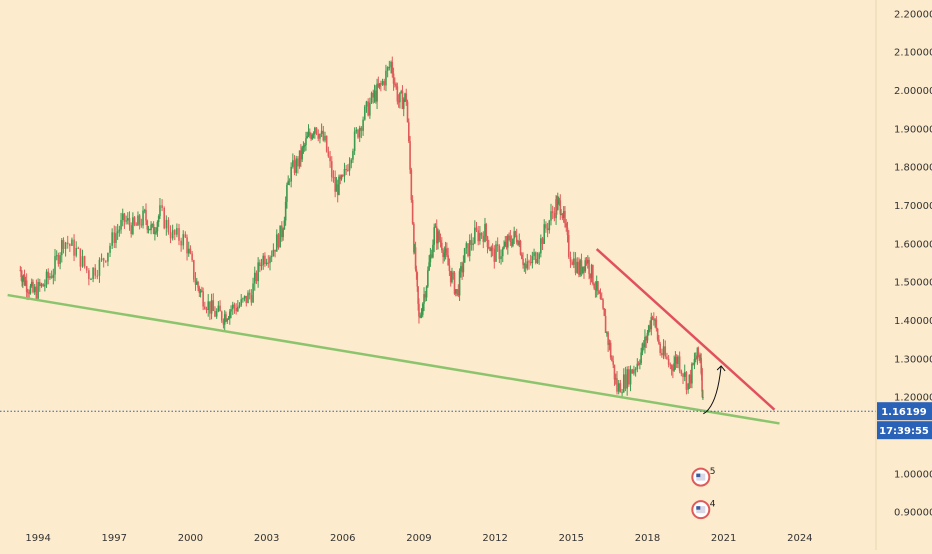 The height and width of the screenshot is (554, 932). What do you see at coordinates (703, 493) in the screenshot?
I see `event-markers-layer: 54` at bounding box center [703, 493].